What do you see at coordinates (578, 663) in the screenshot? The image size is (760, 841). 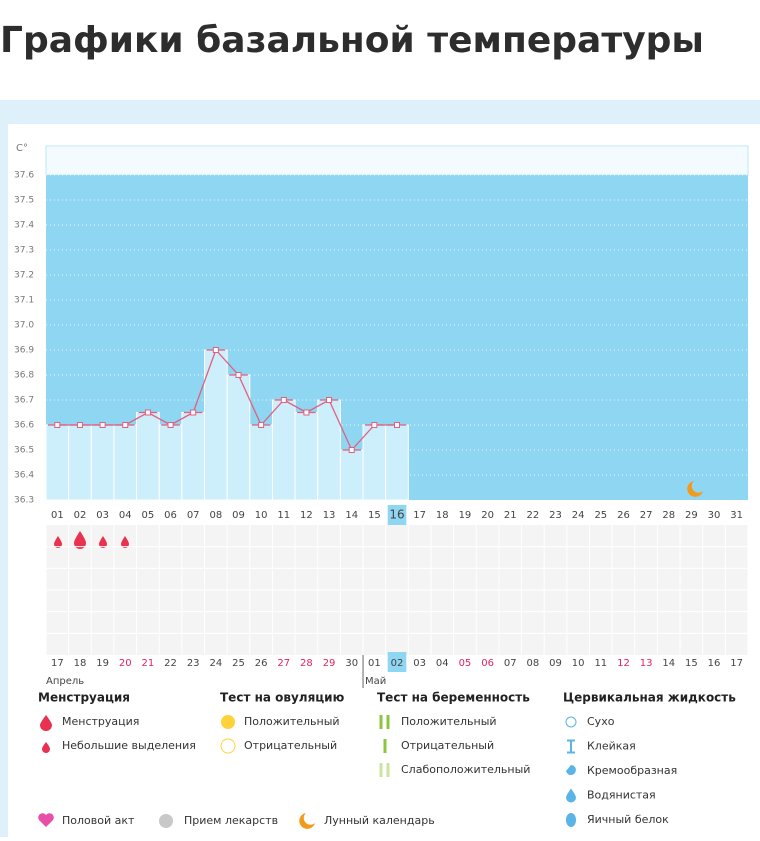 I see `date-label: 10` at bounding box center [578, 663].